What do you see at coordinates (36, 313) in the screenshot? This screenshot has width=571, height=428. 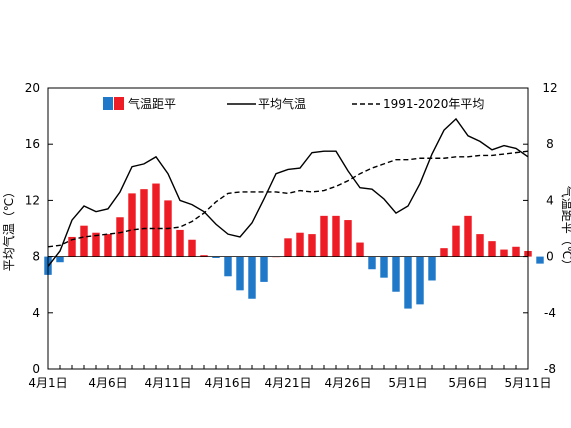 I see `left-tick-label: 4` at bounding box center [36, 313].